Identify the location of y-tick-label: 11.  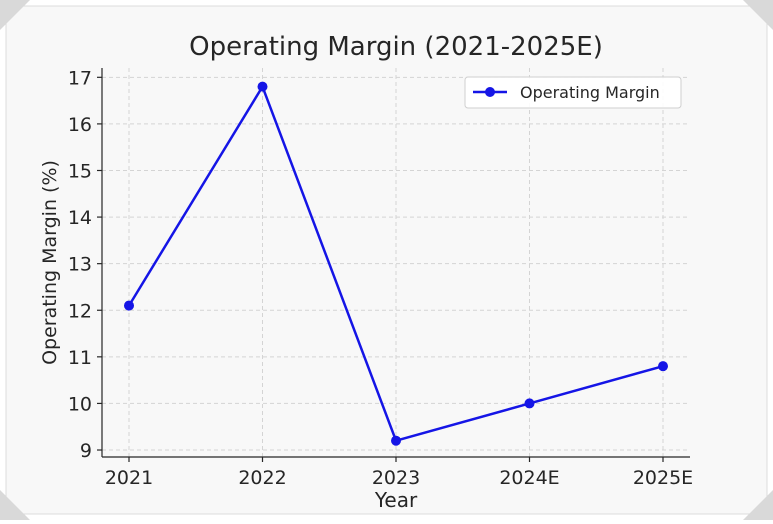
(80, 358).